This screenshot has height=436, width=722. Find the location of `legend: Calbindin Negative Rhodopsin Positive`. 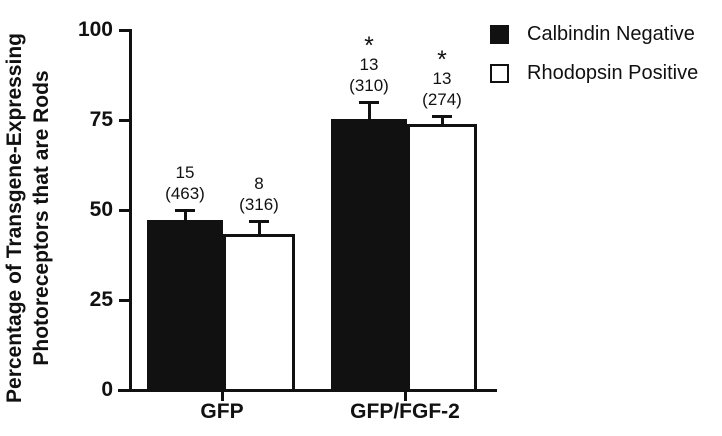

legend: Calbindin Negative Rhodopsin Positive is located at coordinates (594, 63).